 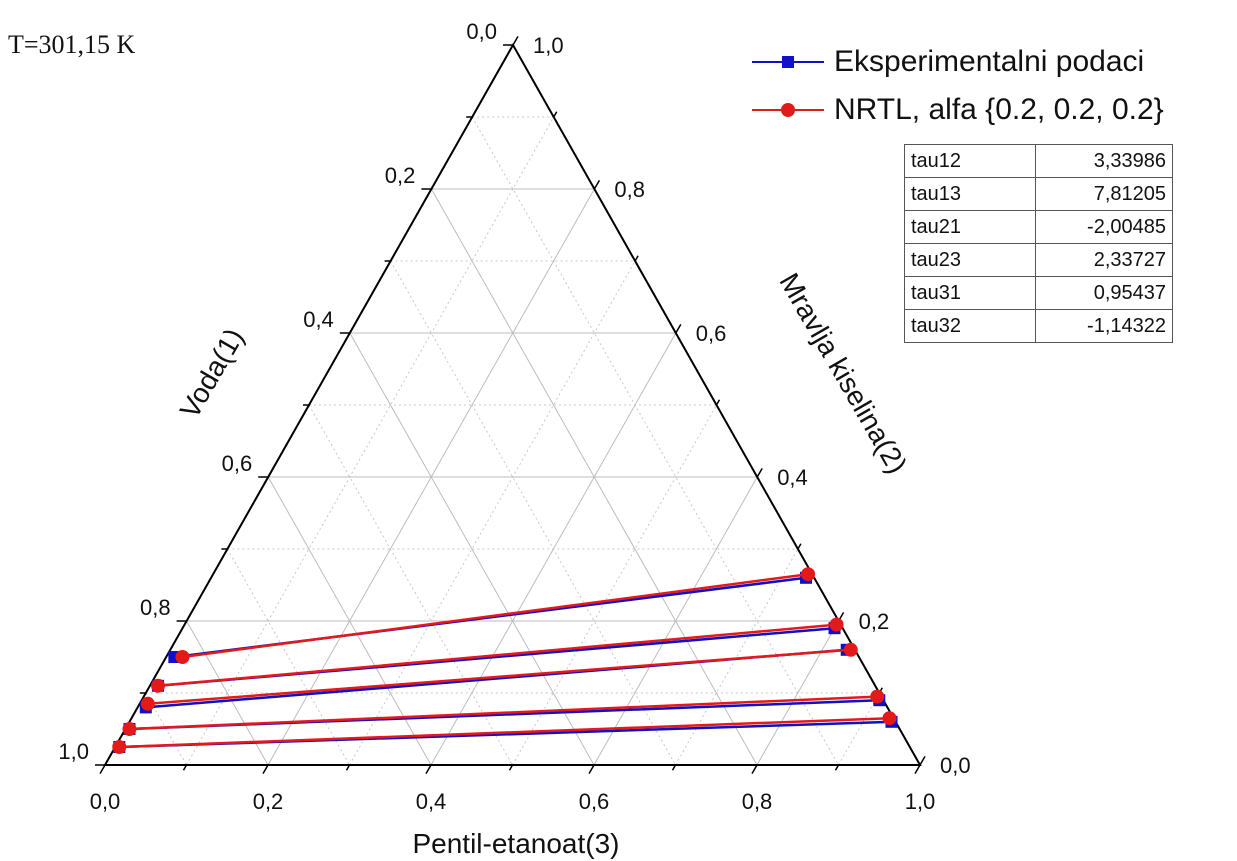 What do you see at coordinates (431, 801) in the screenshot?
I see `tick-label-bottom: 0,4` at bounding box center [431, 801].